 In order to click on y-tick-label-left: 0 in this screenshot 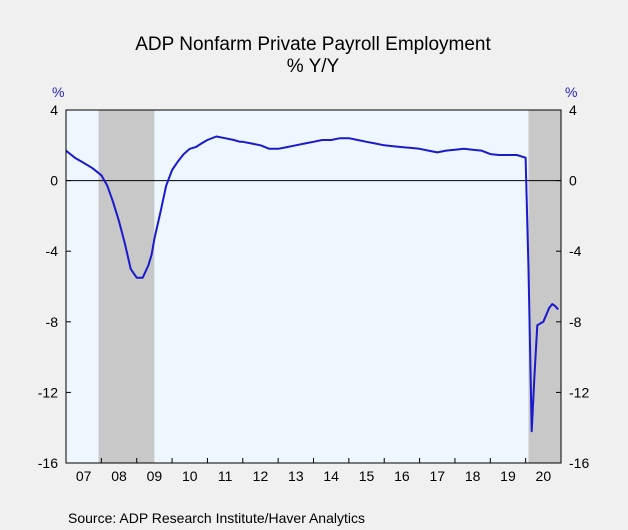, I will do `click(54, 181)`.